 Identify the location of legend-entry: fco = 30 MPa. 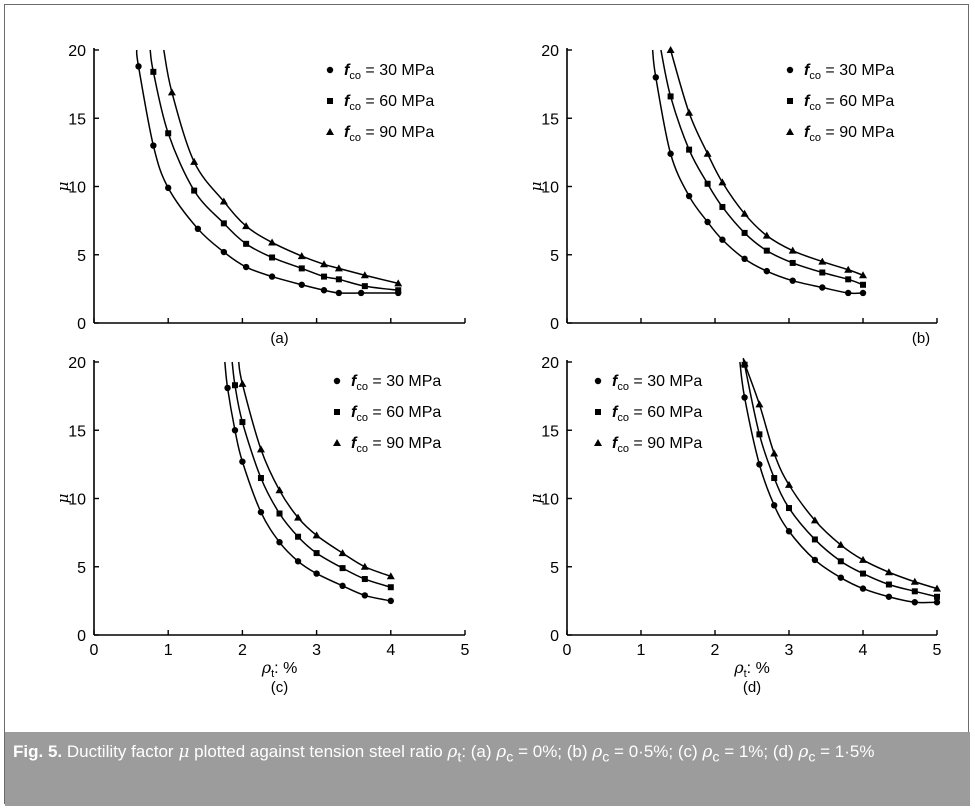
(389, 72).